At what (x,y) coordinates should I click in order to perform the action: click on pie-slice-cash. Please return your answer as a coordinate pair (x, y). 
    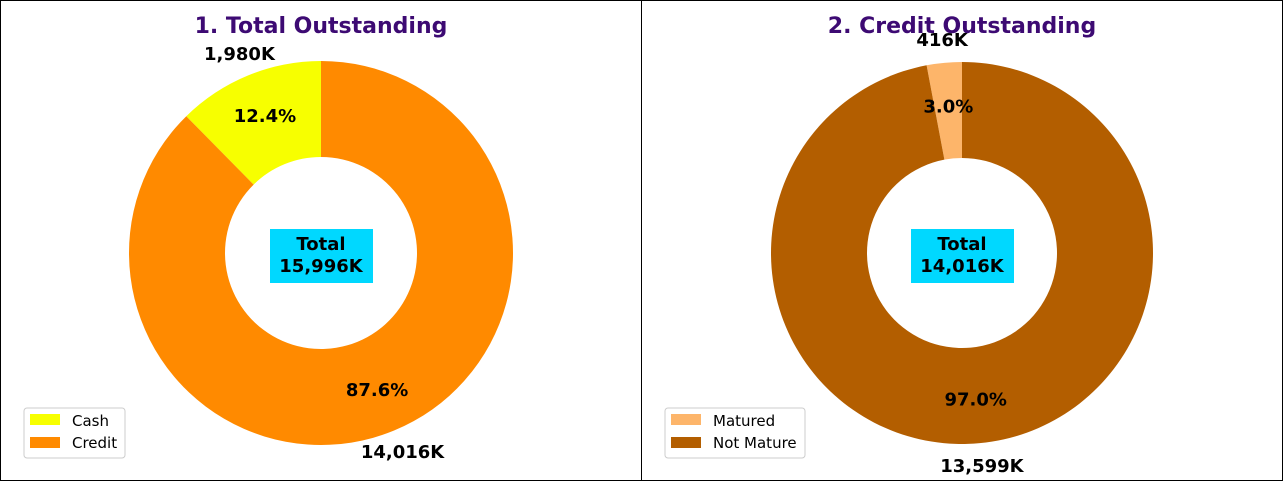
    Looking at the image, I should click on (253, 123).